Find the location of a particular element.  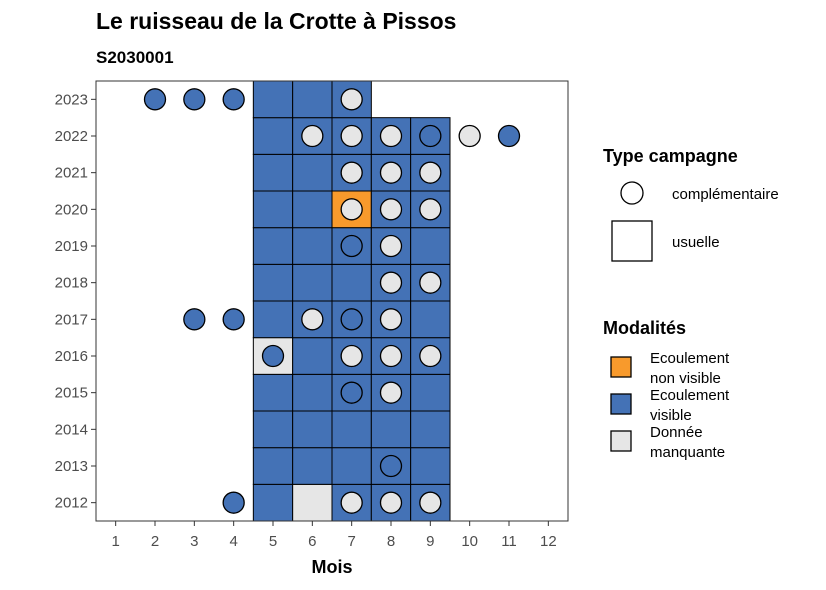

legend-campaign-title: Type campagne is located at coordinates (670, 156).